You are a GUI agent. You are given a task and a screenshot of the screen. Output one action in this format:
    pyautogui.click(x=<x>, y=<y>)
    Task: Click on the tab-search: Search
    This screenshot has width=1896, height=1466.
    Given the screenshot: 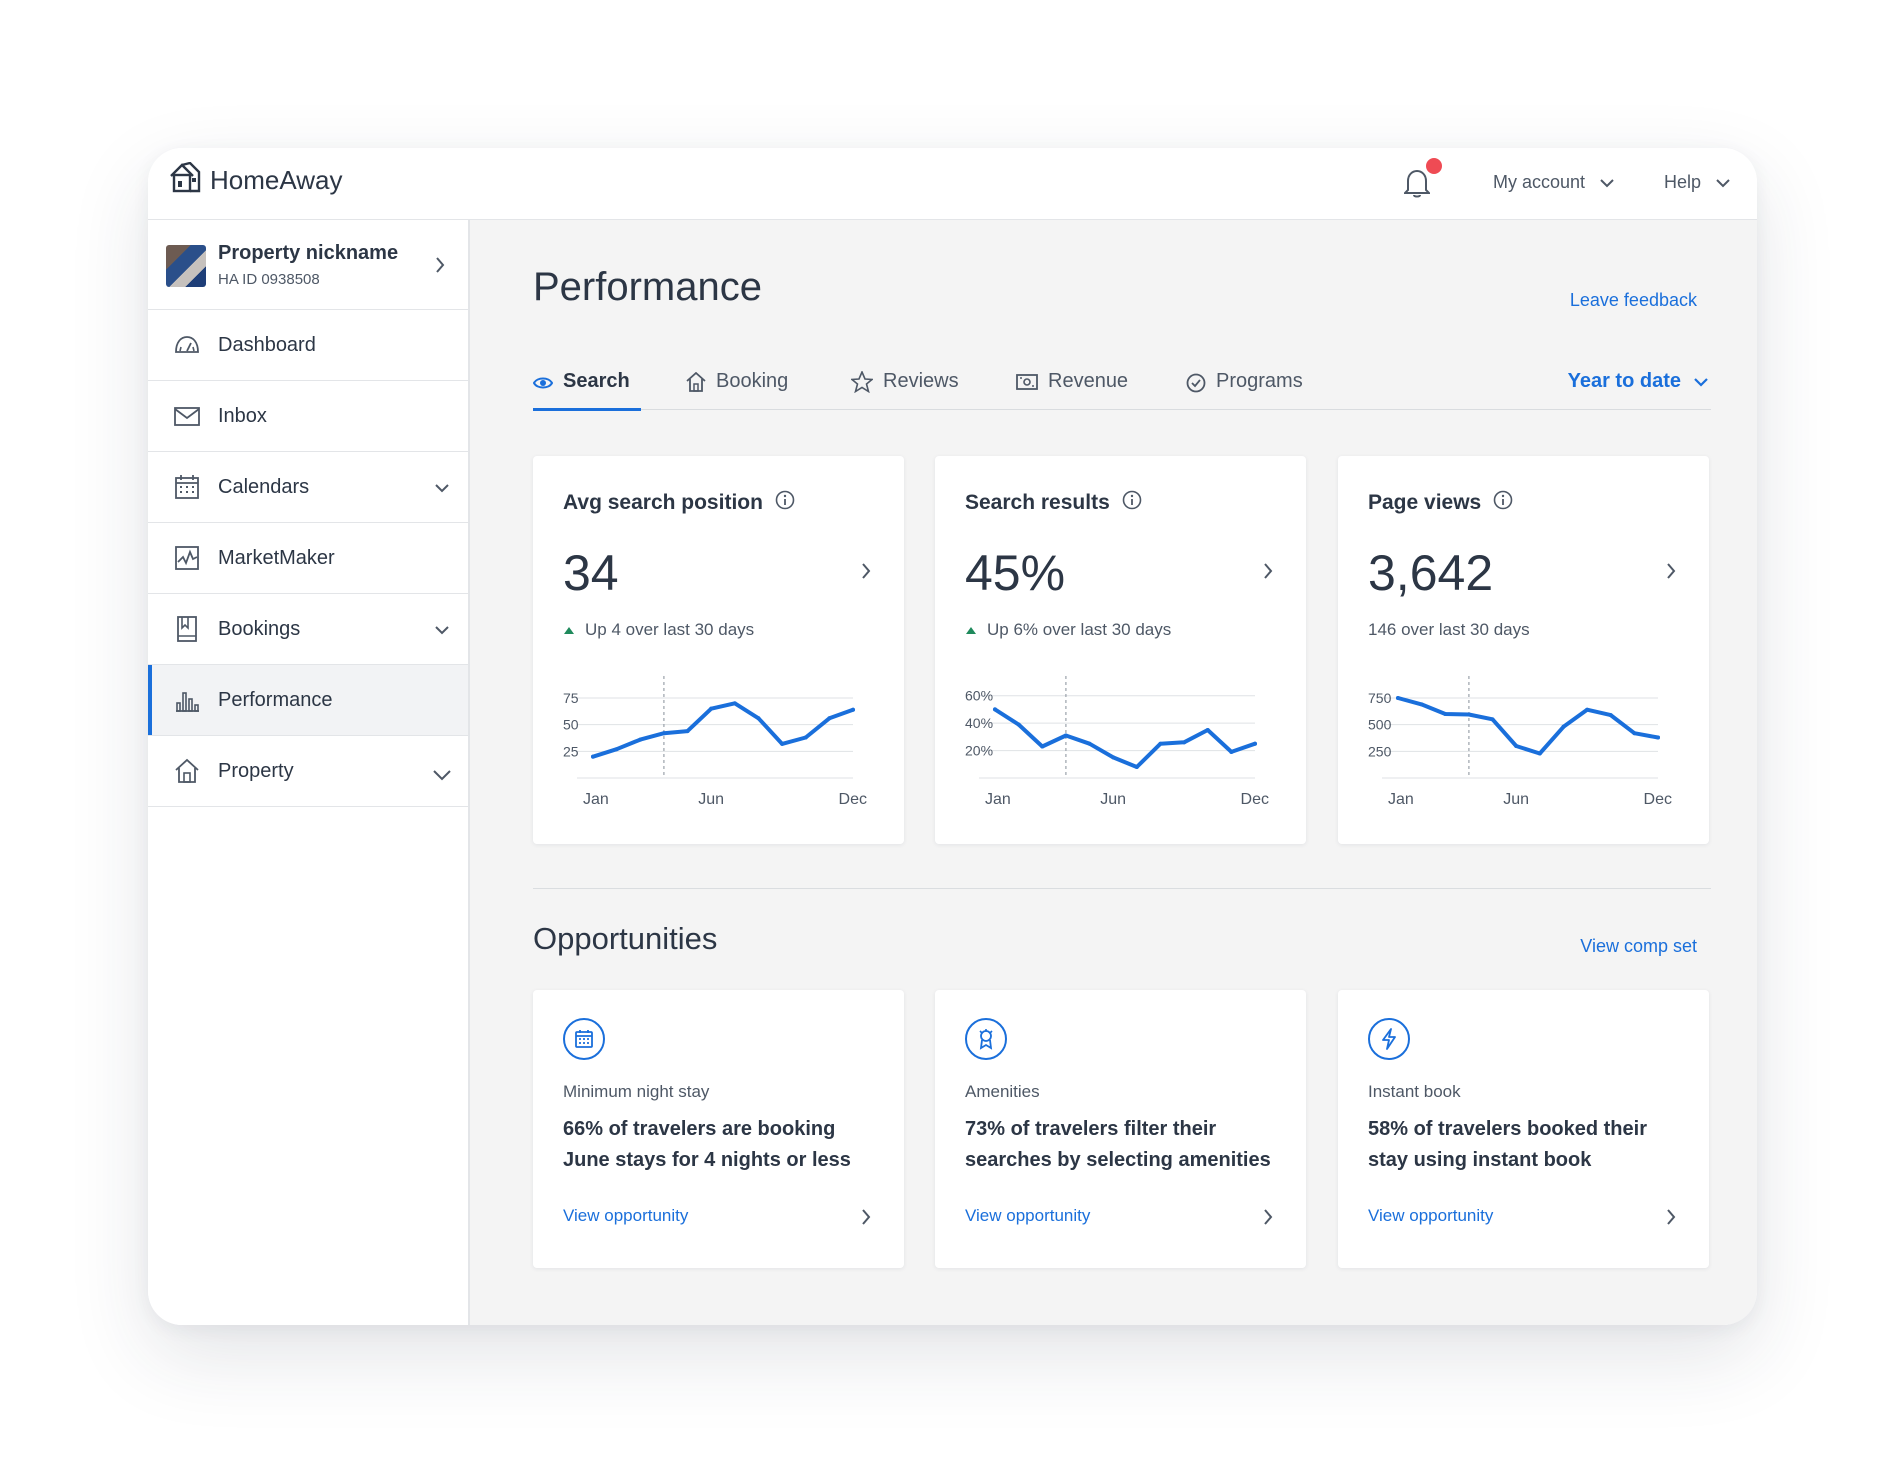 What is the action you would take?
    pyautogui.click(x=586, y=386)
    